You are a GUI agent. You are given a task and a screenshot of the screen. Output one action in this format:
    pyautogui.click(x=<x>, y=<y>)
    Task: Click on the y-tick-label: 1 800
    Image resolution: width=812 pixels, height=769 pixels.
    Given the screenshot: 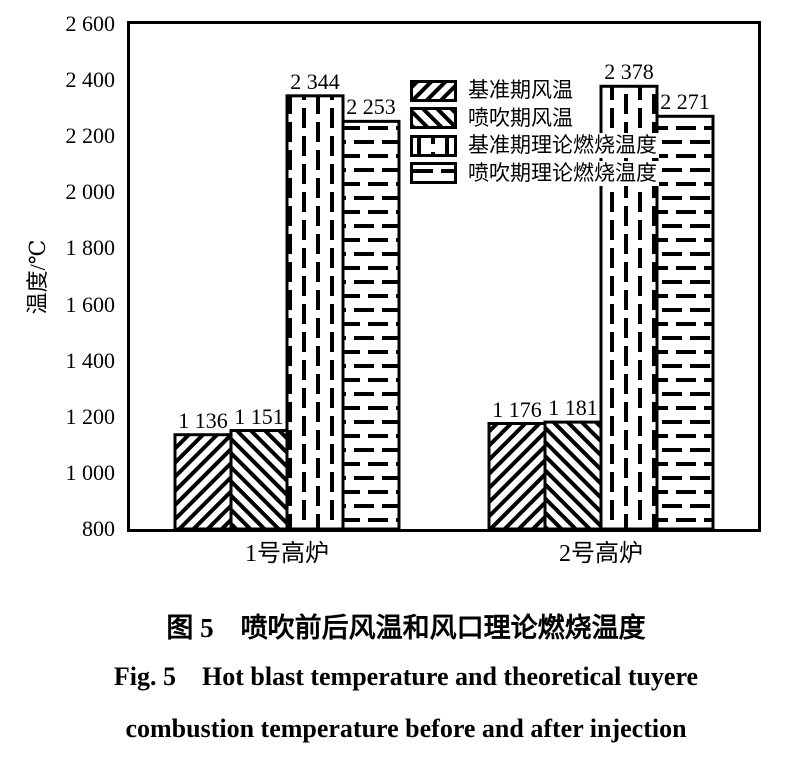 What is the action you would take?
    pyautogui.click(x=90, y=248)
    